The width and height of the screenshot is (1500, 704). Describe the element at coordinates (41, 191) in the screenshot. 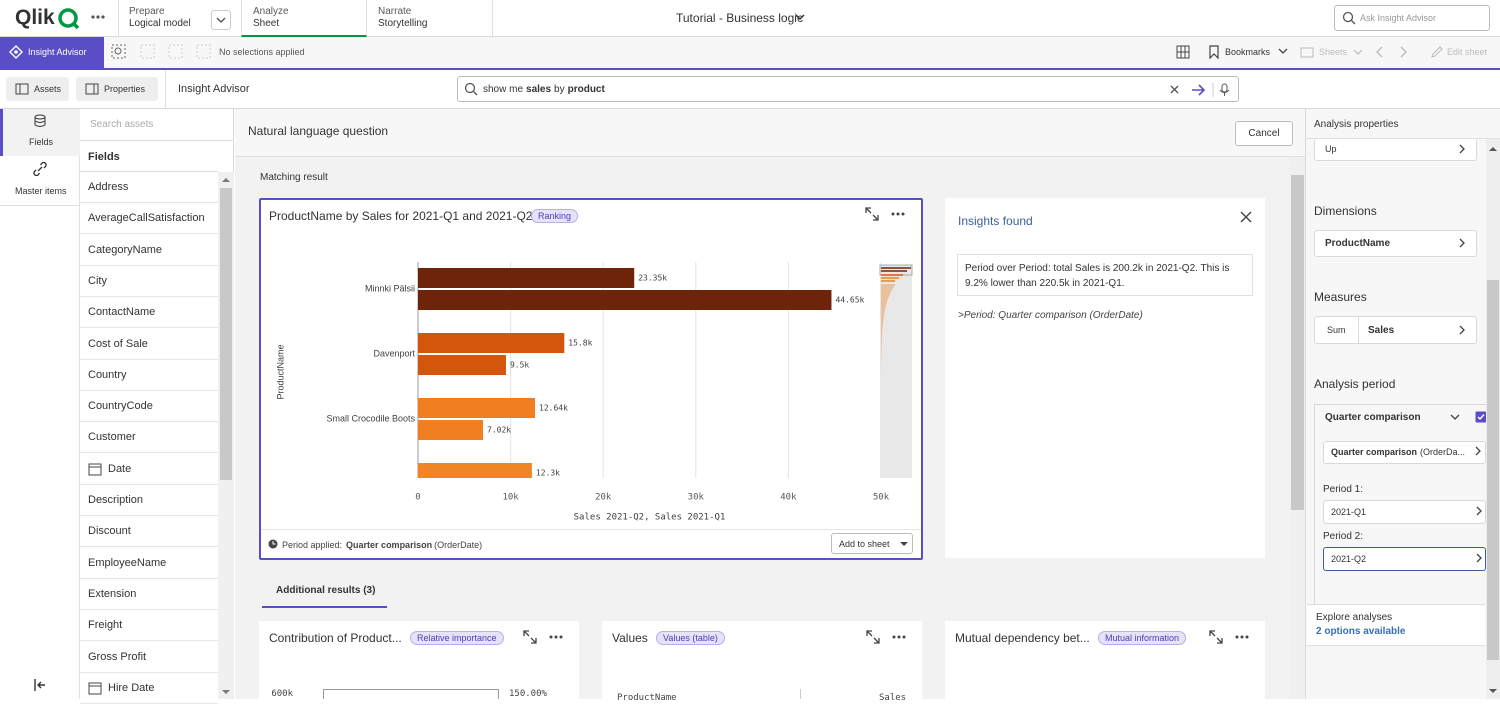

I see `nav-label: Master items` at that location.